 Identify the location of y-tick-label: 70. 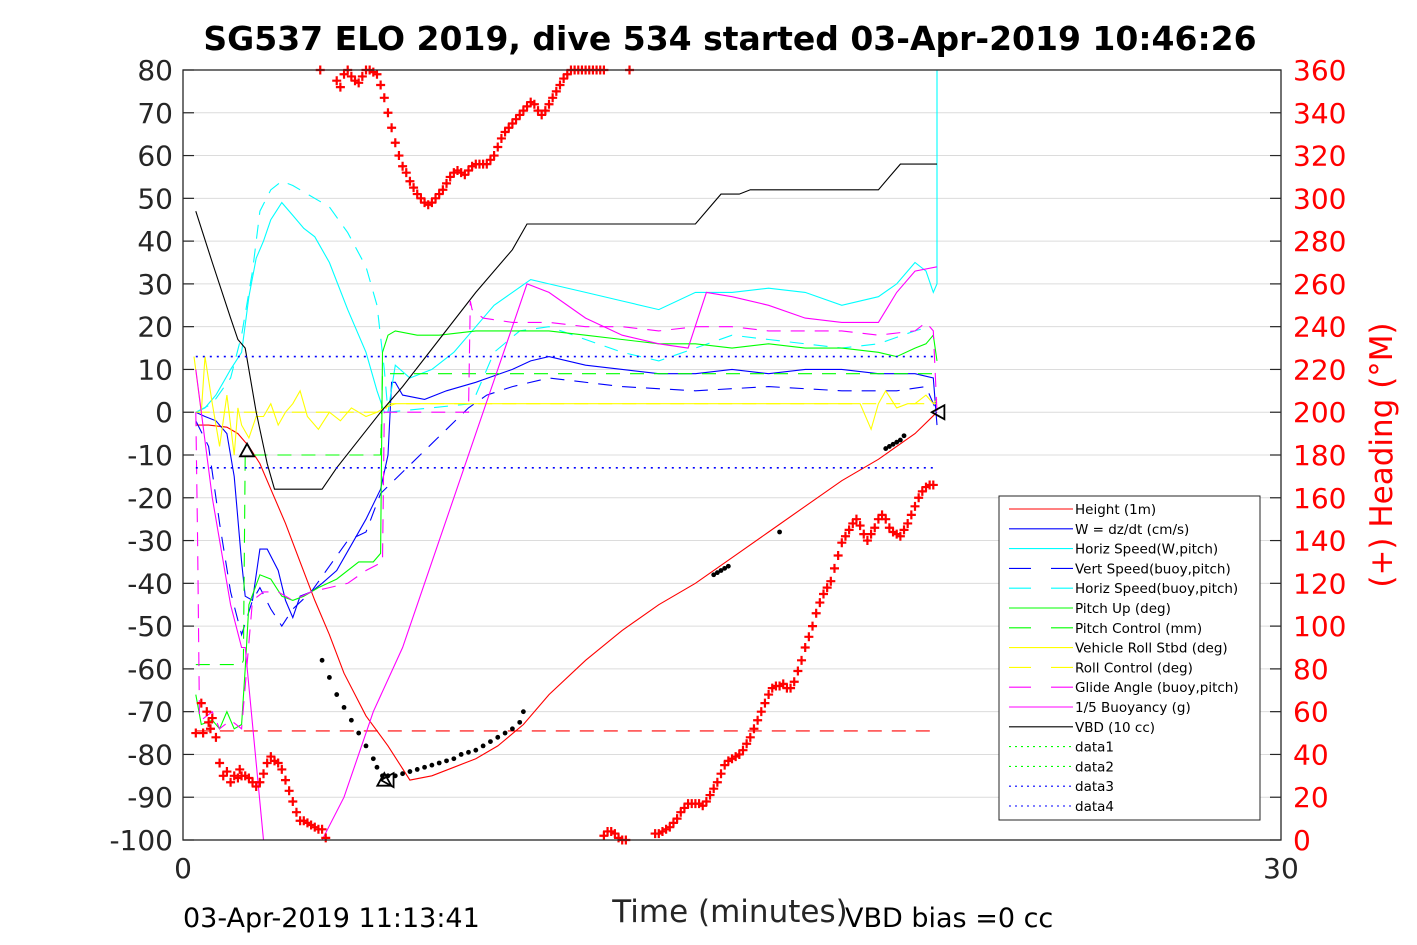
(155, 113).